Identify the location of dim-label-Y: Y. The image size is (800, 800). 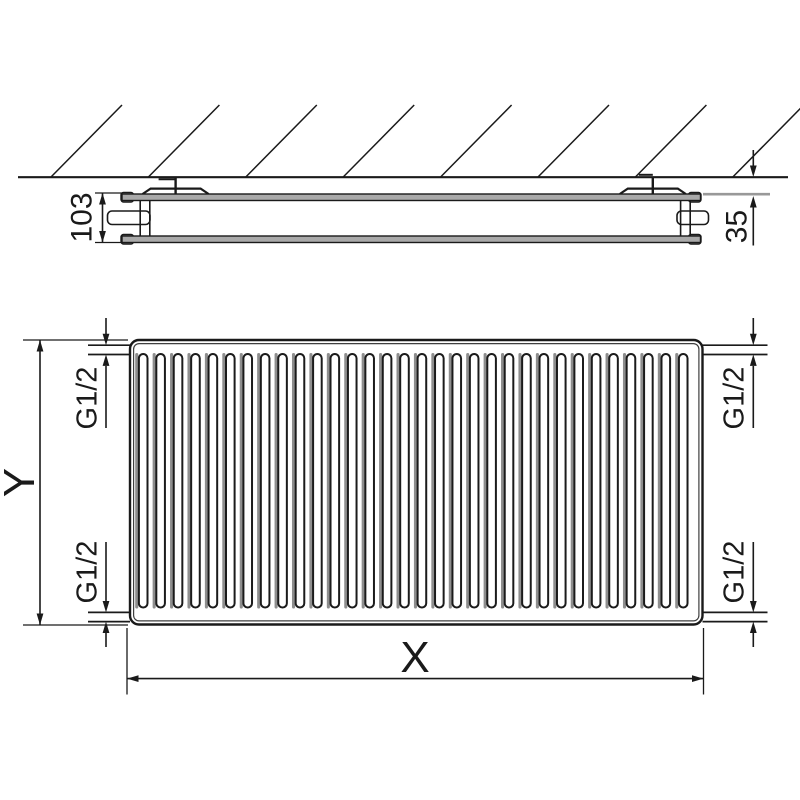
(22, 482).